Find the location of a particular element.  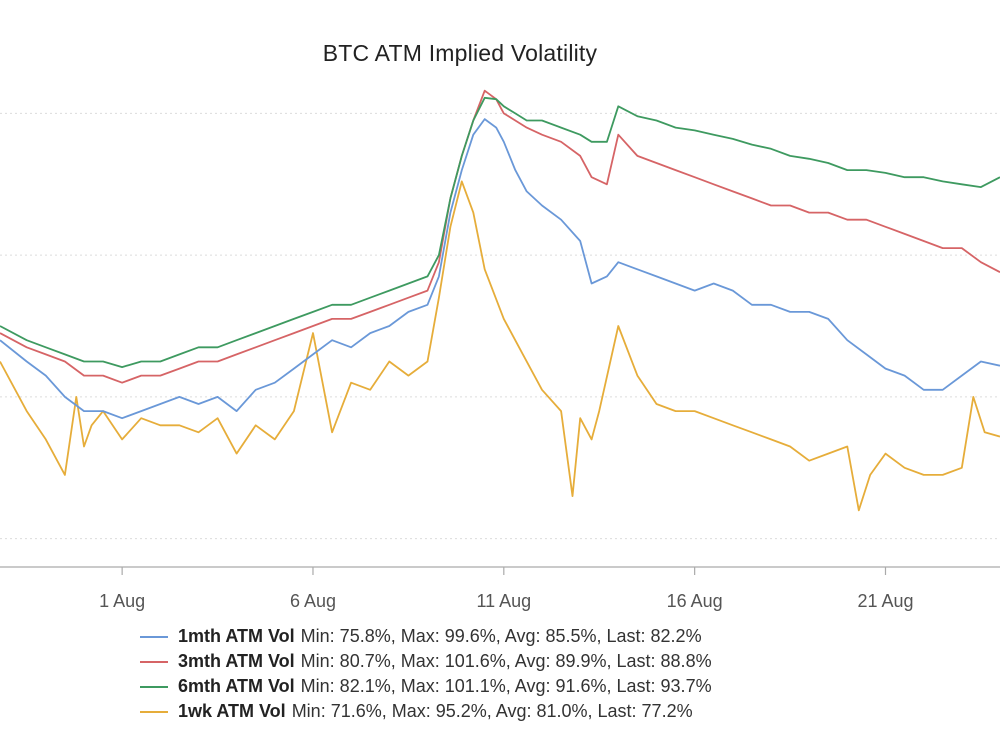

x-tick-label: 21 Aug is located at coordinates (885, 601).